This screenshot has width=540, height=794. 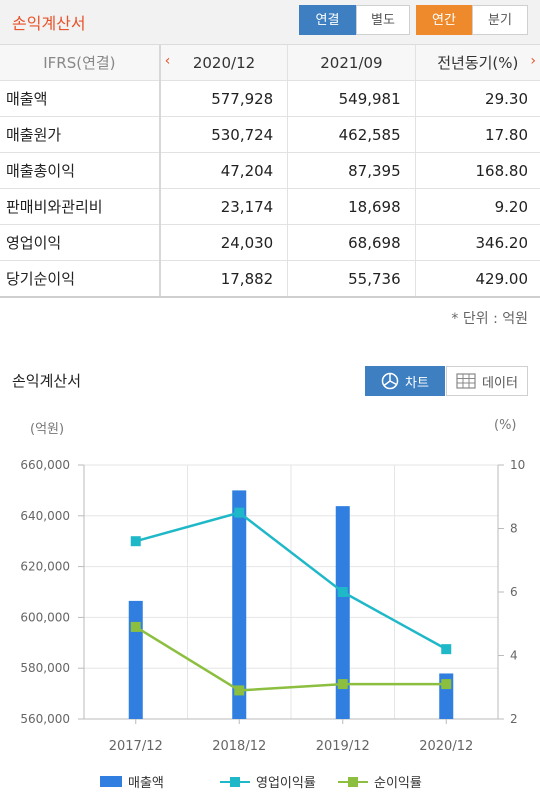 What do you see at coordinates (514, 529) in the screenshot?
I see `y-right-tick-label: 8` at bounding box center [514, 529].